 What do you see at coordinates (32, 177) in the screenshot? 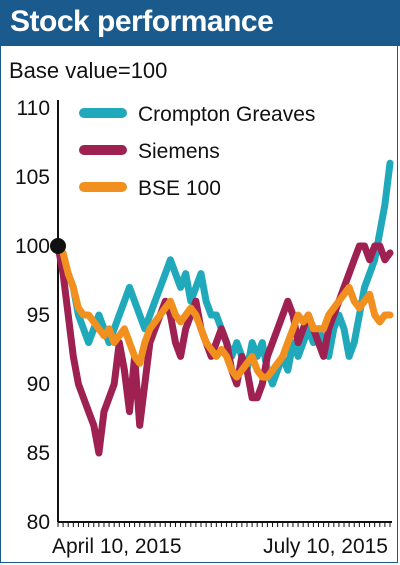
I see `y-tick-label: 105` at bounding box center [32, 177].